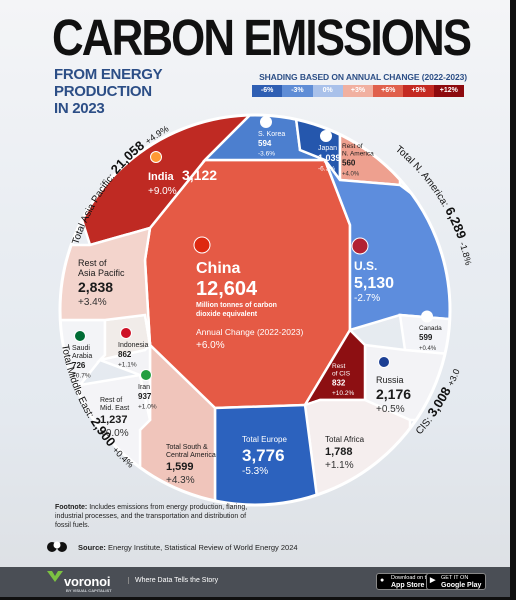  Describe the element at coordinates (412, 578) in the screenshot. I see `app-store-top: Download on the` at that location.